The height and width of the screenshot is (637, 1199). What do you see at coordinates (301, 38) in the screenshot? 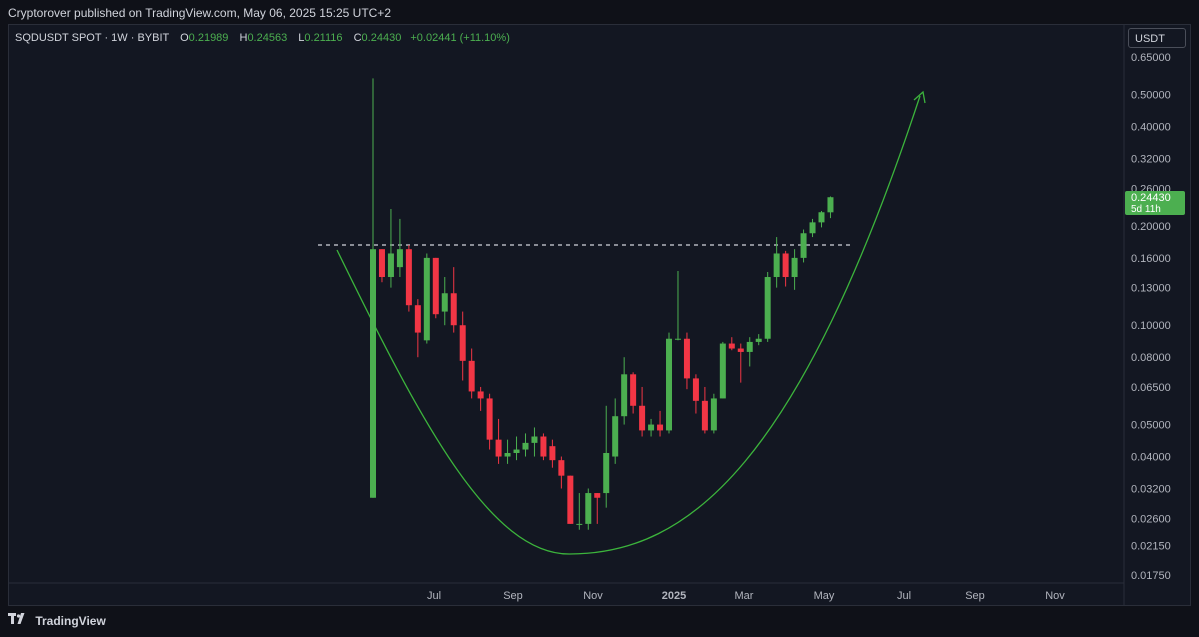
I see `low-key: L` at bounding box center [301, 38].